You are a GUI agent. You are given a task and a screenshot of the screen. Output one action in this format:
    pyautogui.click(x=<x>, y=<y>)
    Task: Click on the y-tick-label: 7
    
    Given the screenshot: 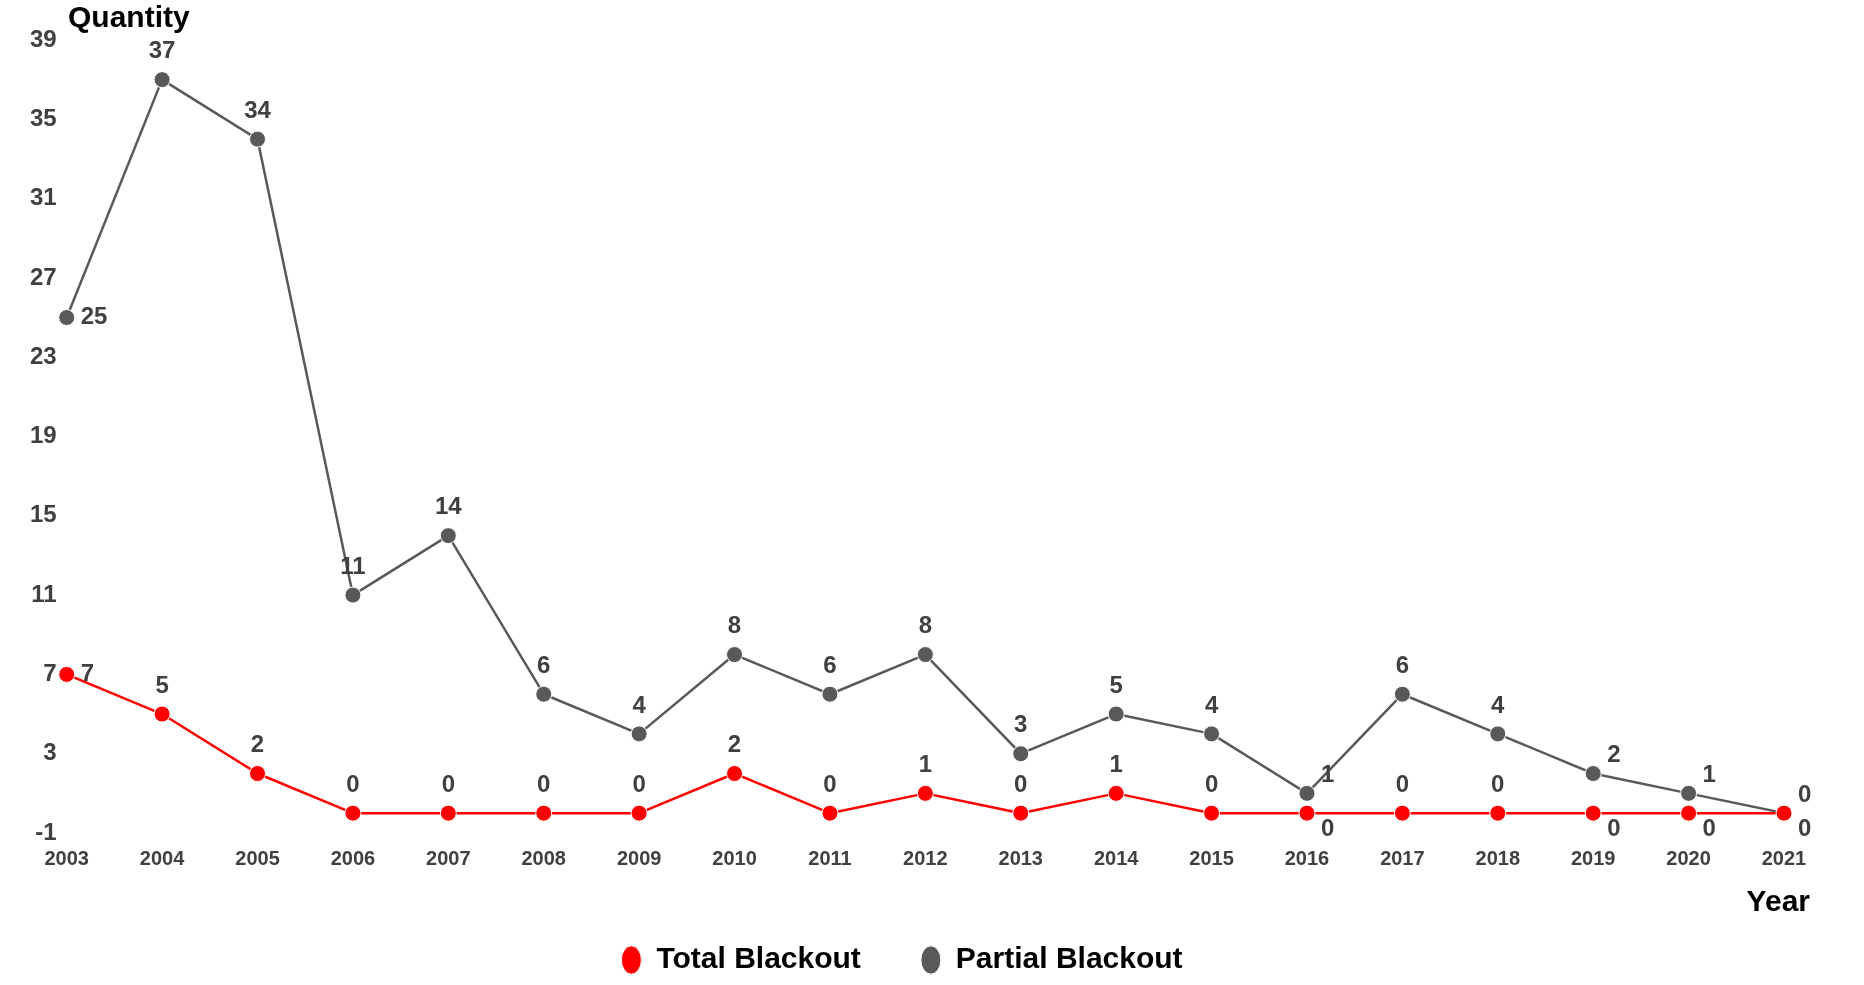 What is the action you would take?
    pyautogui.click(x=50, y=673)
    